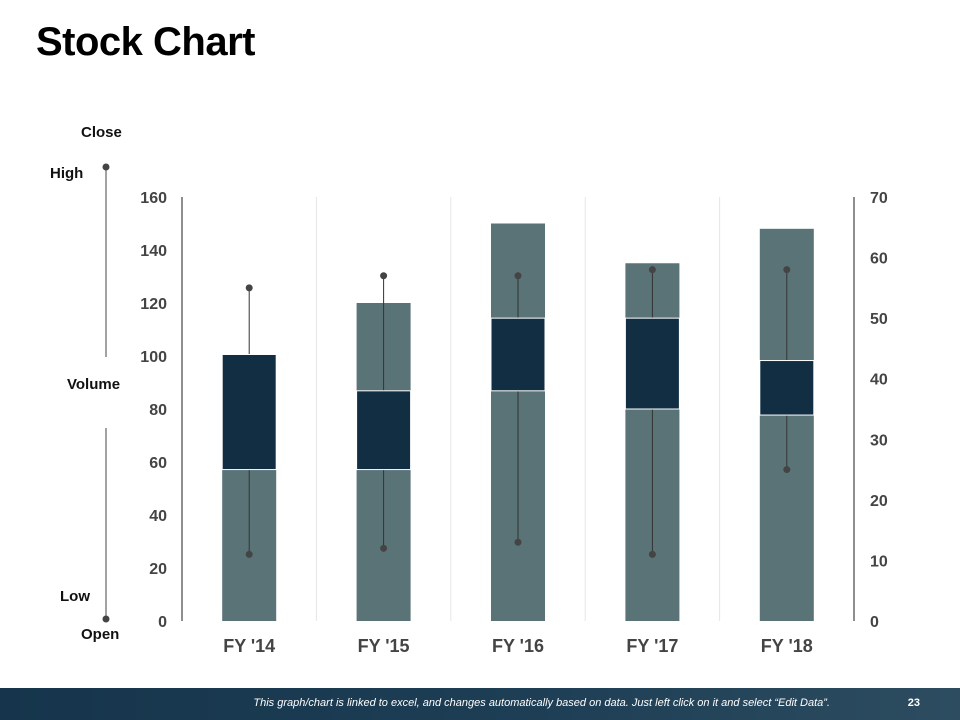 The height and width of the screenshot is (720, 960). I want to click on right-tick-label: 10, so click(879, 561).